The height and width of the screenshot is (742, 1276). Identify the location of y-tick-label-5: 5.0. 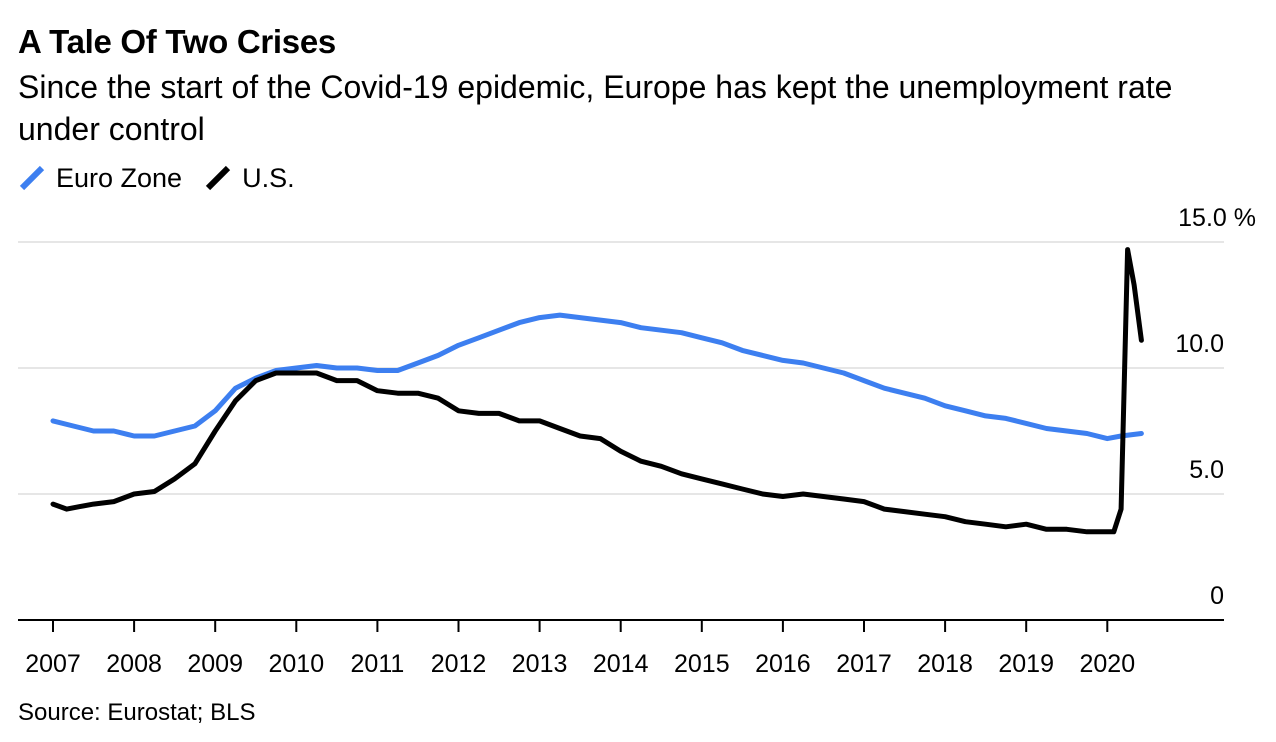
(1206, 470).